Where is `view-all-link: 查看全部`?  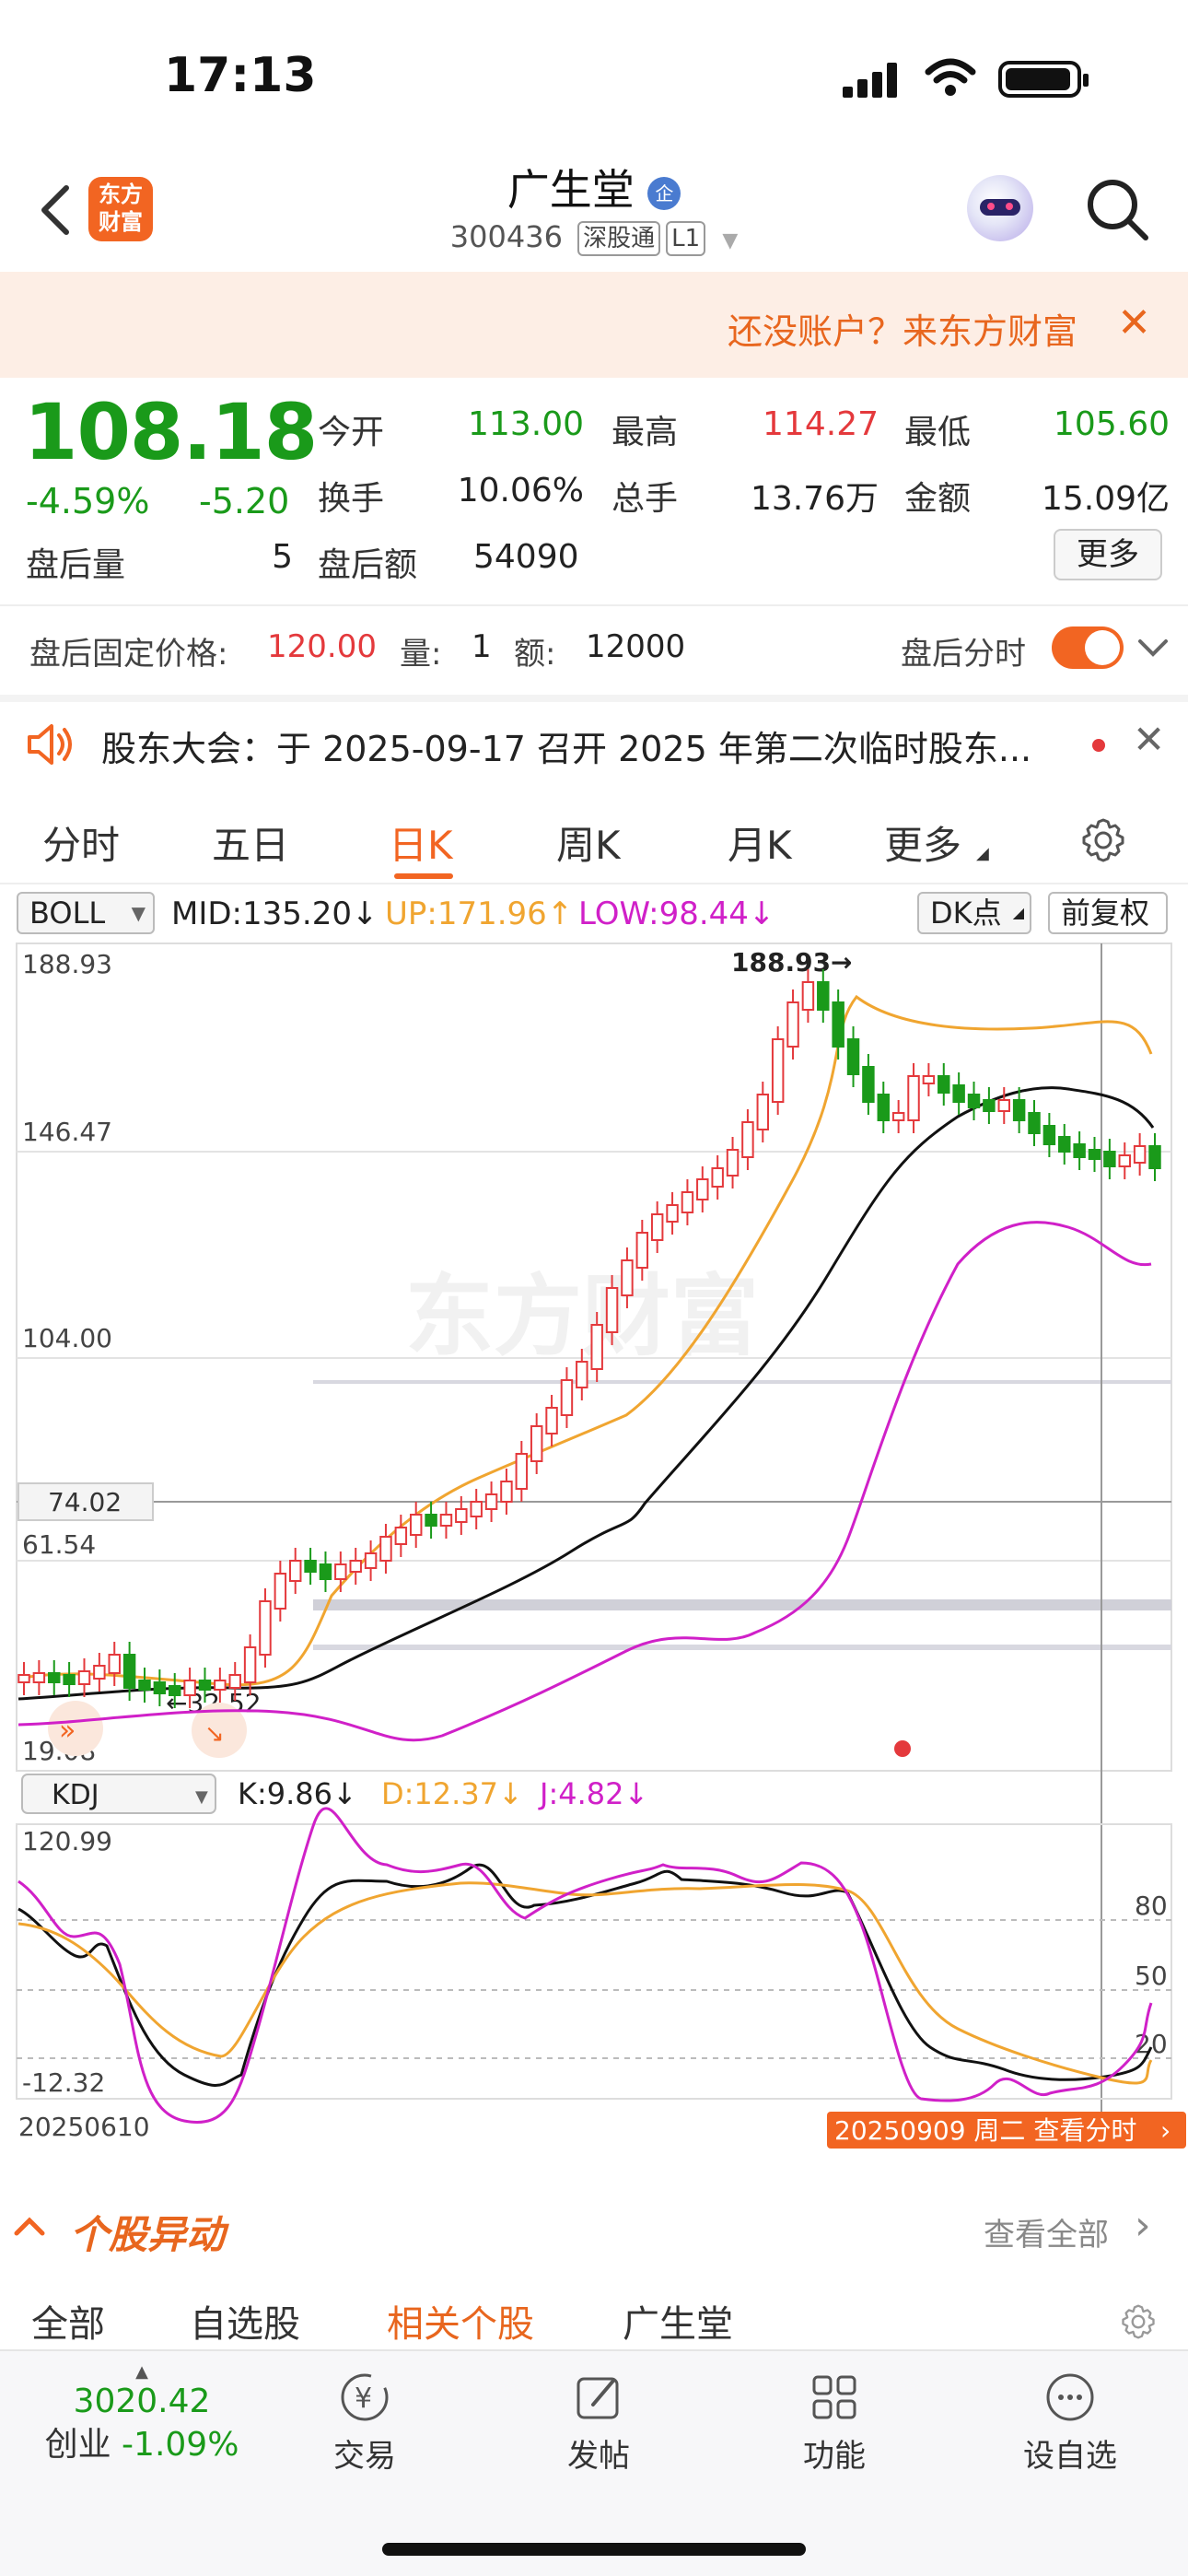 view-all-link: 查看全部 is located at coordinates (1046, 2235).